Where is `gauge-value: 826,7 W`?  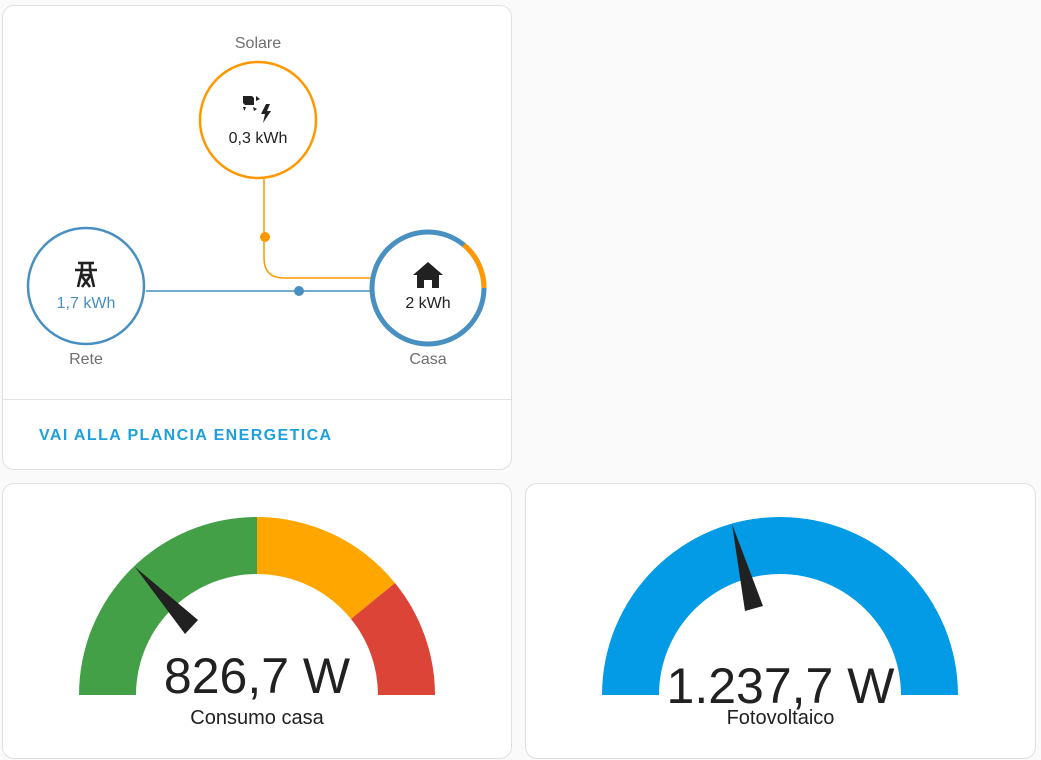
gauge-value: 826,7 W is located at coordinates (257, 676).